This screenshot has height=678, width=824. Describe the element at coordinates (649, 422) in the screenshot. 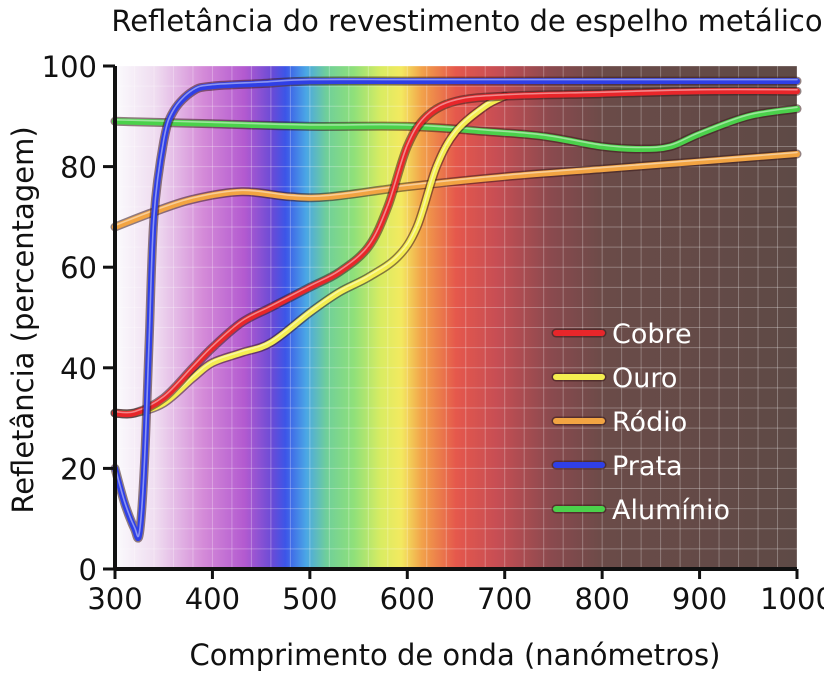

I see `legend-label-rodio: Ródio` at that location.